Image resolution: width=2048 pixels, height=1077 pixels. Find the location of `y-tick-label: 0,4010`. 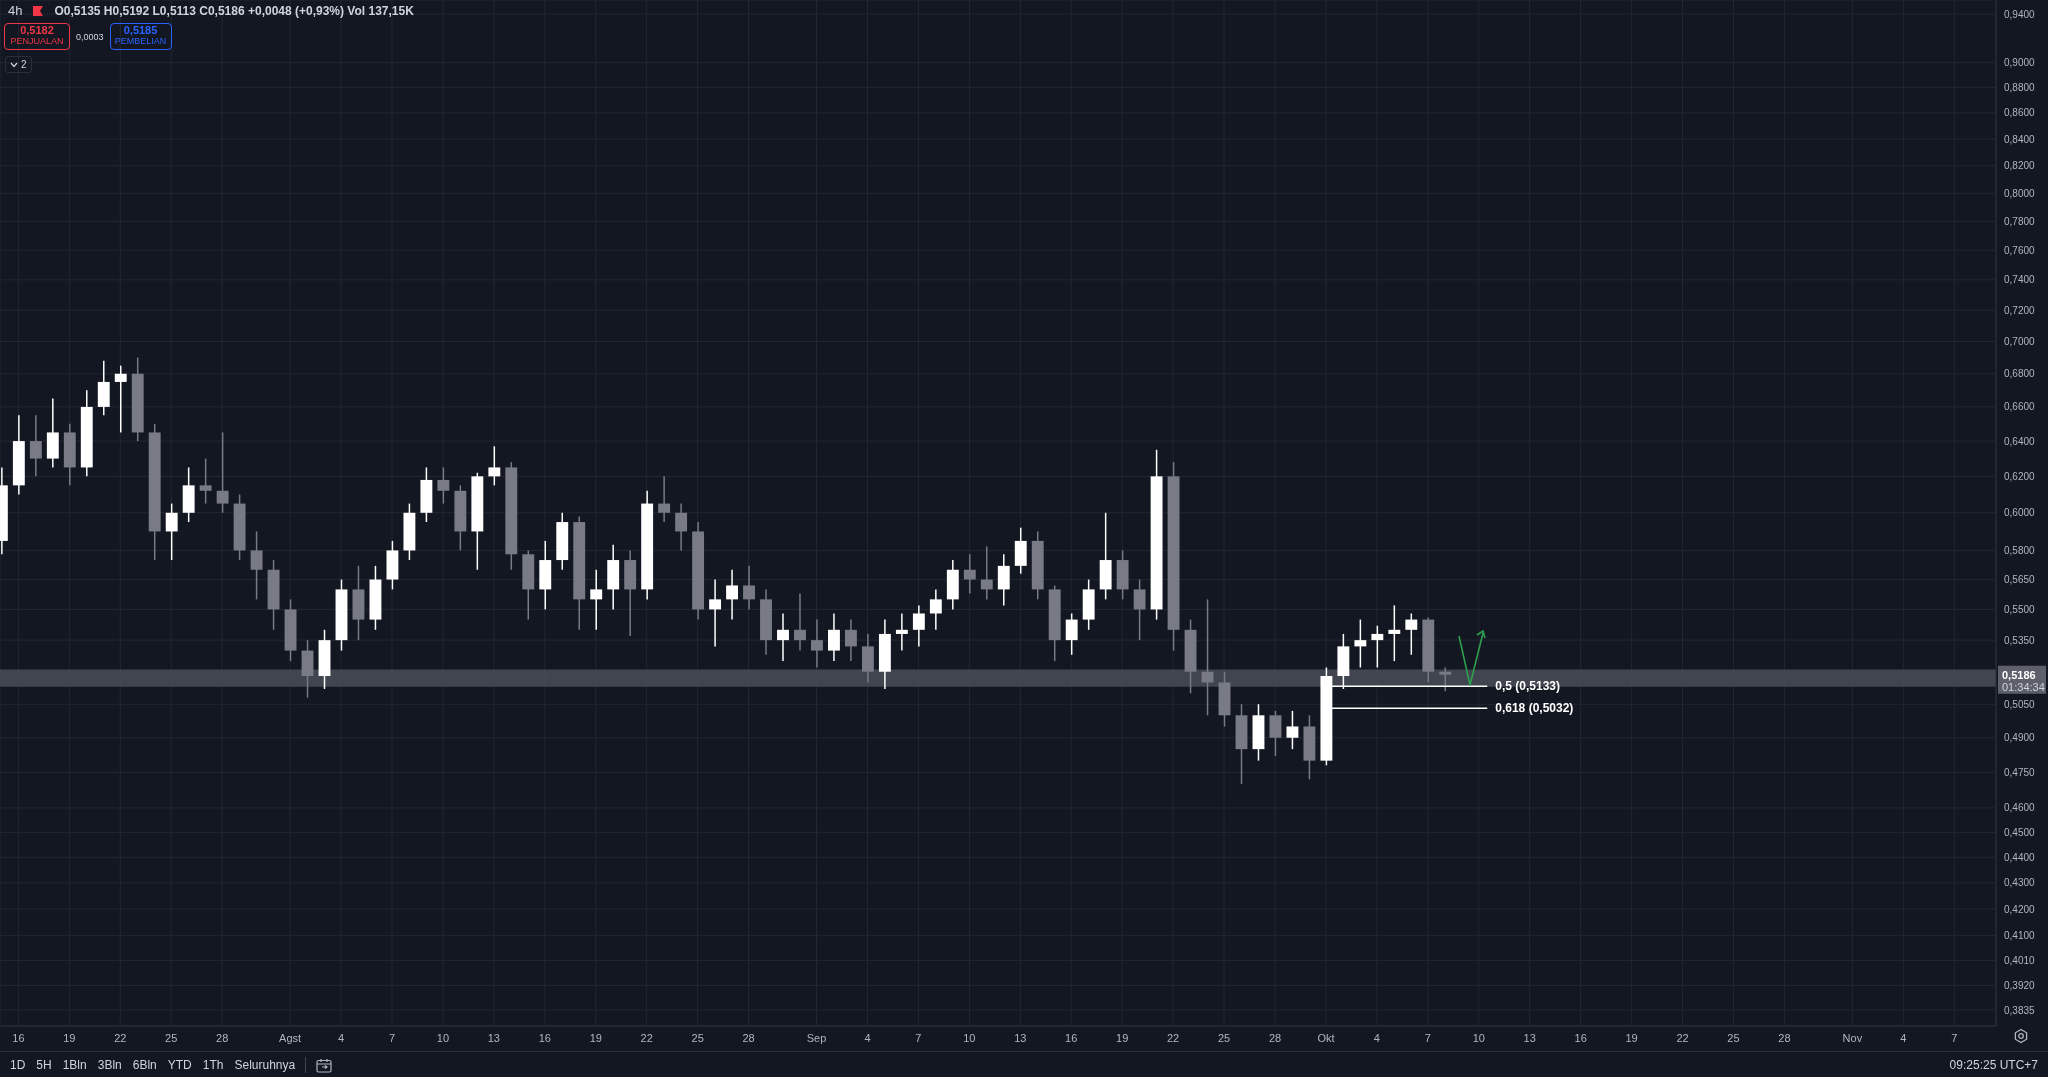

y-tick-label: 0,4010 is located at coordinates (2020, 960).